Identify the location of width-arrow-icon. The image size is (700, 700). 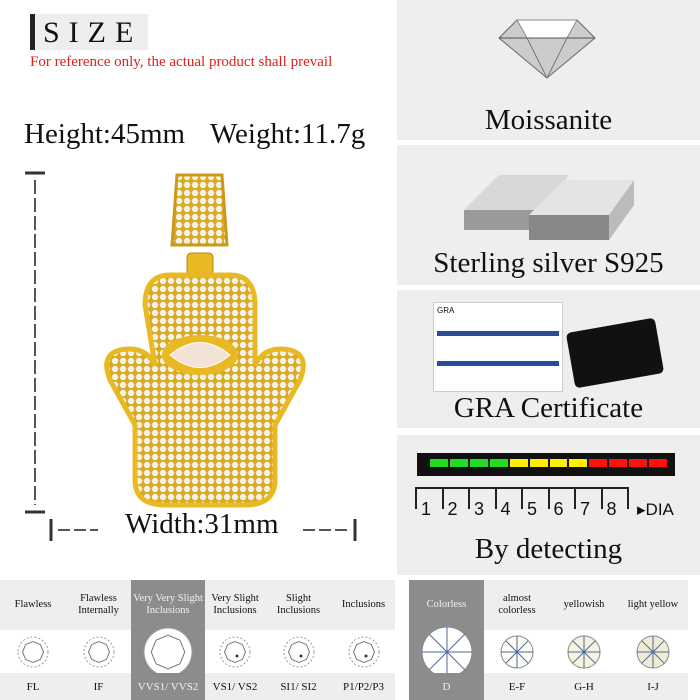
(203, 530).